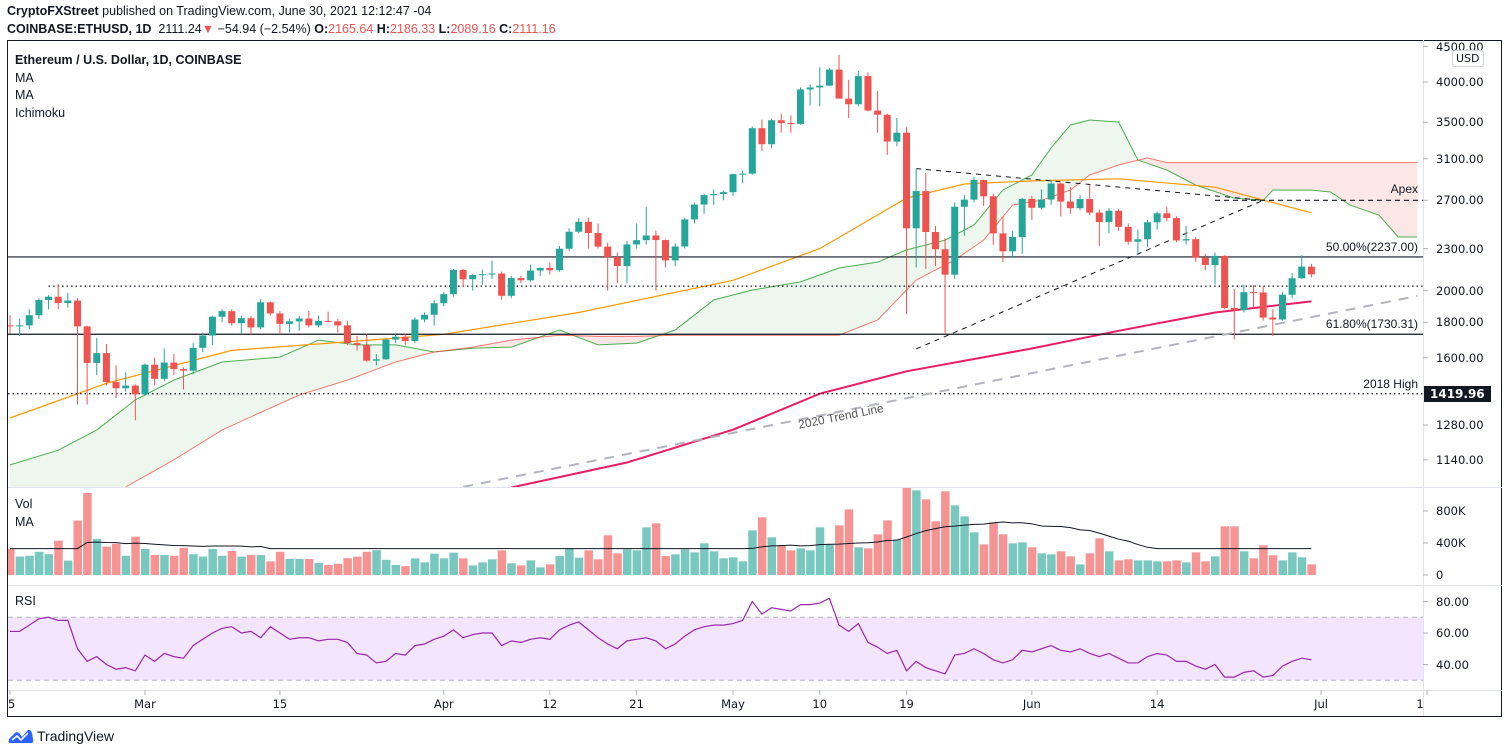 This screenshot has height=755, width=1508. What do you see at coordinates (24, 504) in the screenshot?
I see `volume-pane-title: Vol` at bounding box center [24, 504].